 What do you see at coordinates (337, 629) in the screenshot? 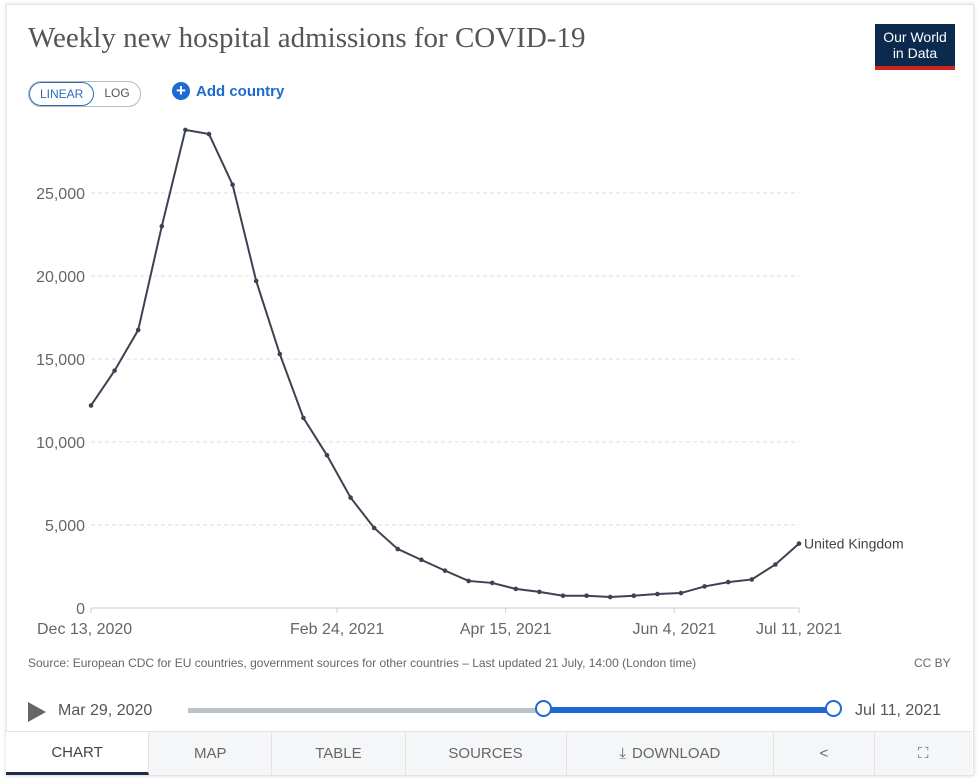
I see `x-tick-label: Feb 24, 2021` at bounding box center [337, 629].